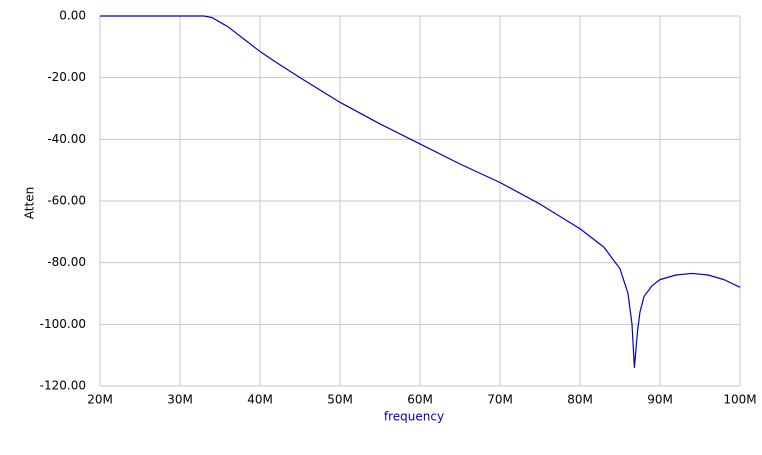  Describe the element at coordinates (63, 386) in the screenshot. I see `y-tick-label: -120.00` at that location.